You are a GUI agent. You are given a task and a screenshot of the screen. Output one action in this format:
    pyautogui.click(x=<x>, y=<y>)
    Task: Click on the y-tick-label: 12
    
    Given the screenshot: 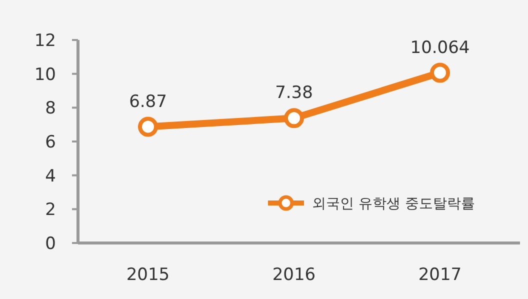 What is the action you would take?
    pyautogui.click(x=45, y=41)
    